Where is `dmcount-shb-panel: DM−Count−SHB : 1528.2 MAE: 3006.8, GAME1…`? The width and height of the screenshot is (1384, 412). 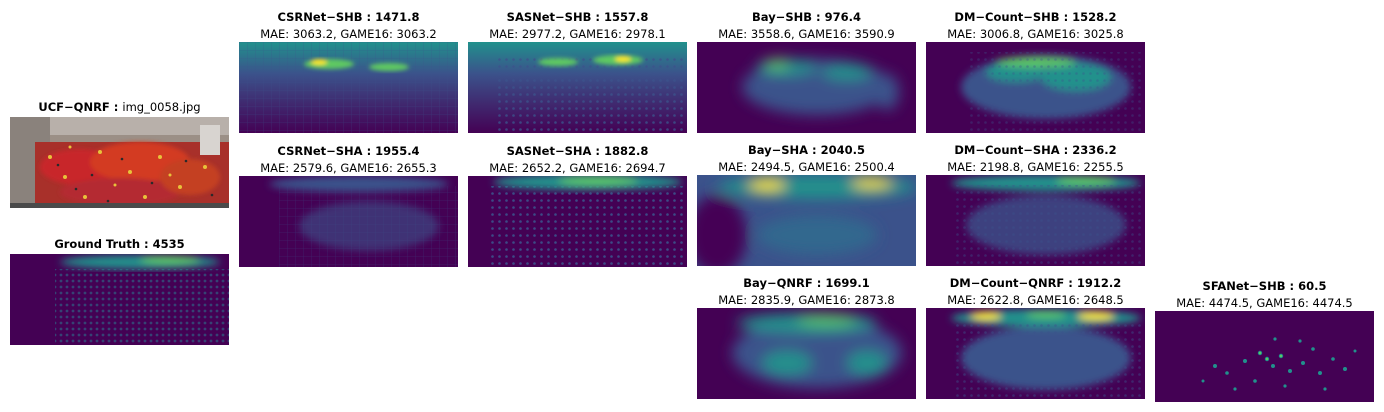 dmcount-shb-panel: DM−Count−SHB : 1528.2 MAE: 3006.8, GAME1… is located at coordinates (1035, 26).